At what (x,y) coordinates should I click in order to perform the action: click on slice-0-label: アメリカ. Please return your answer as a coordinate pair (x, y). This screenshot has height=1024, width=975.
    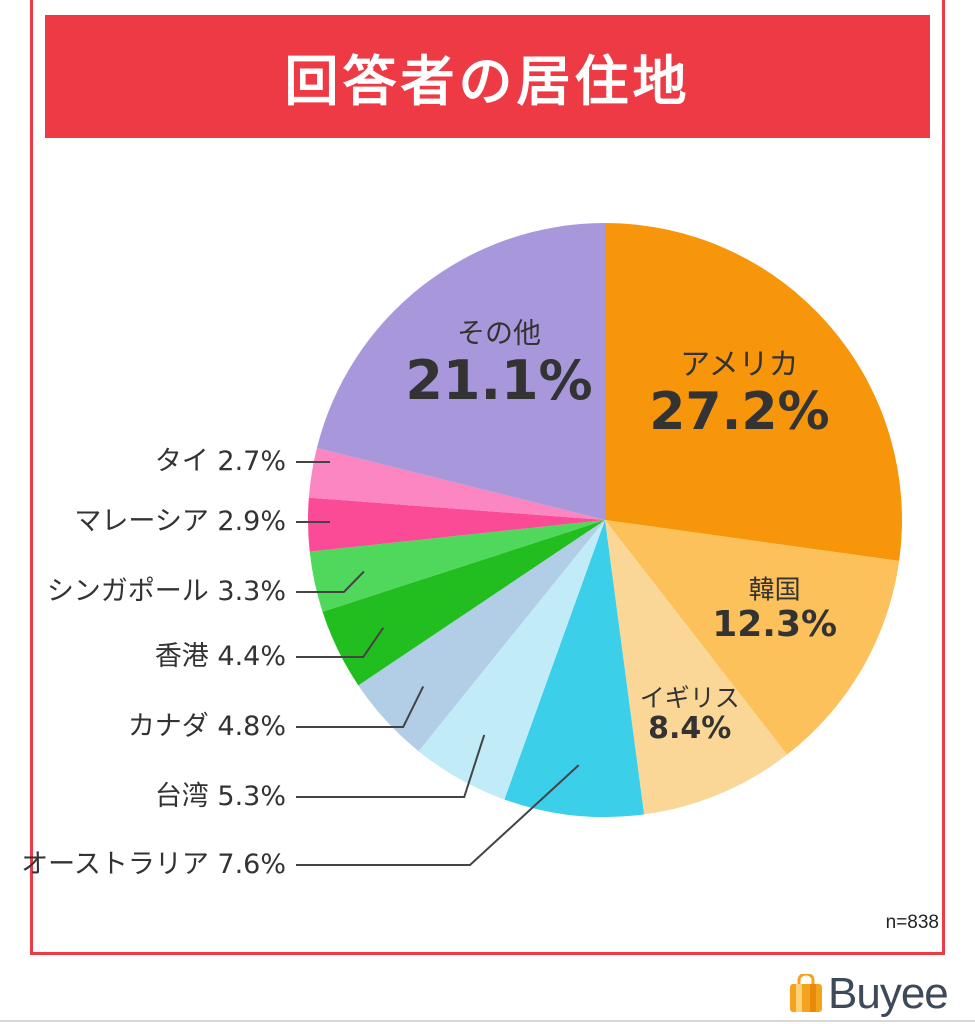
    Looking at the image, I should click on (739, 364).